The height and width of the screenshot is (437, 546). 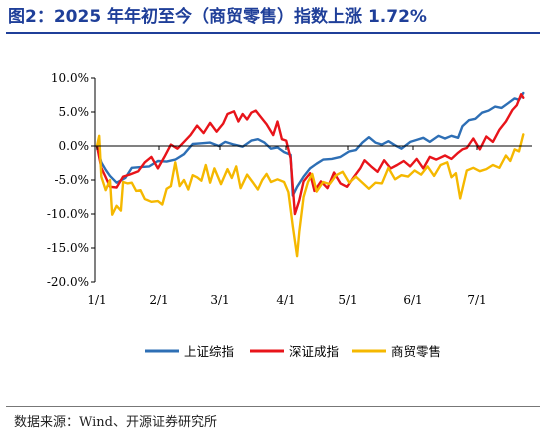 What do you see at coordinates (68, 282) in the screenshot?
I see `y-tick-label: -20.0%` at bounding box center [68, 282].